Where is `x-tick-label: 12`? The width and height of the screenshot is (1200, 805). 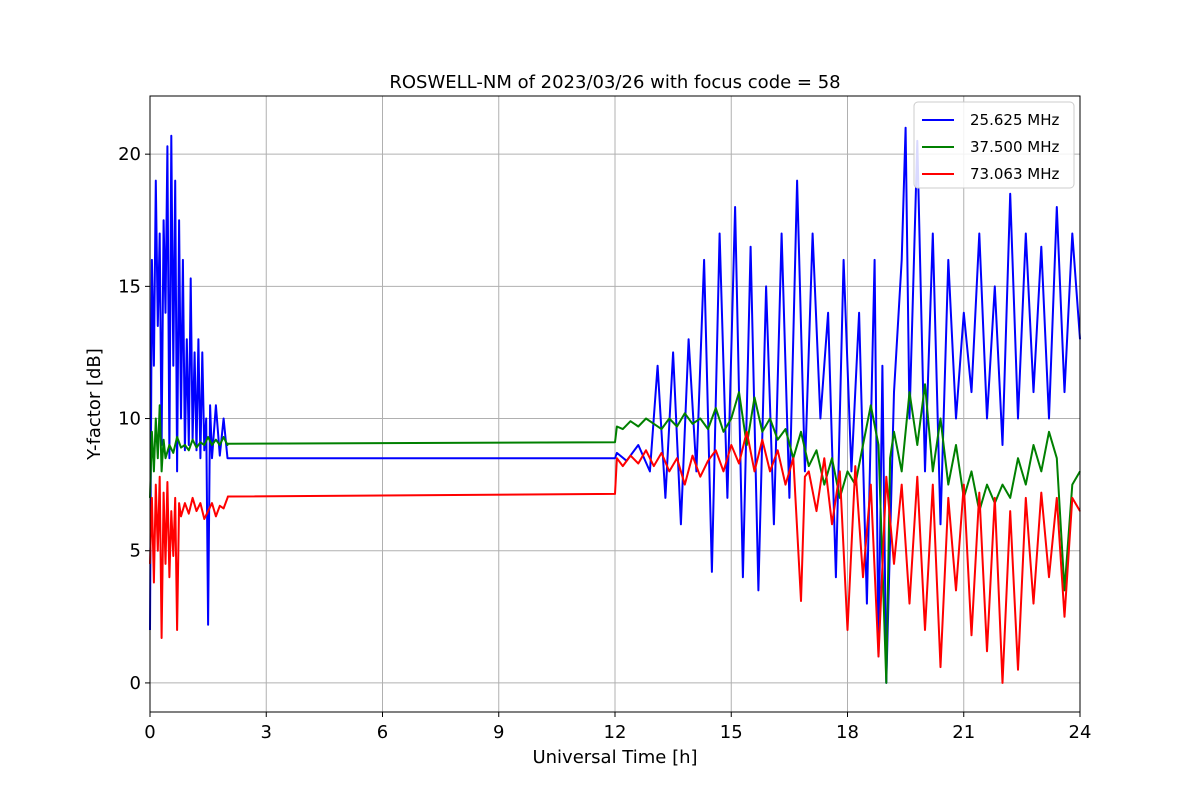 x-tick-label: 12 is located at coordinates (615, 732).